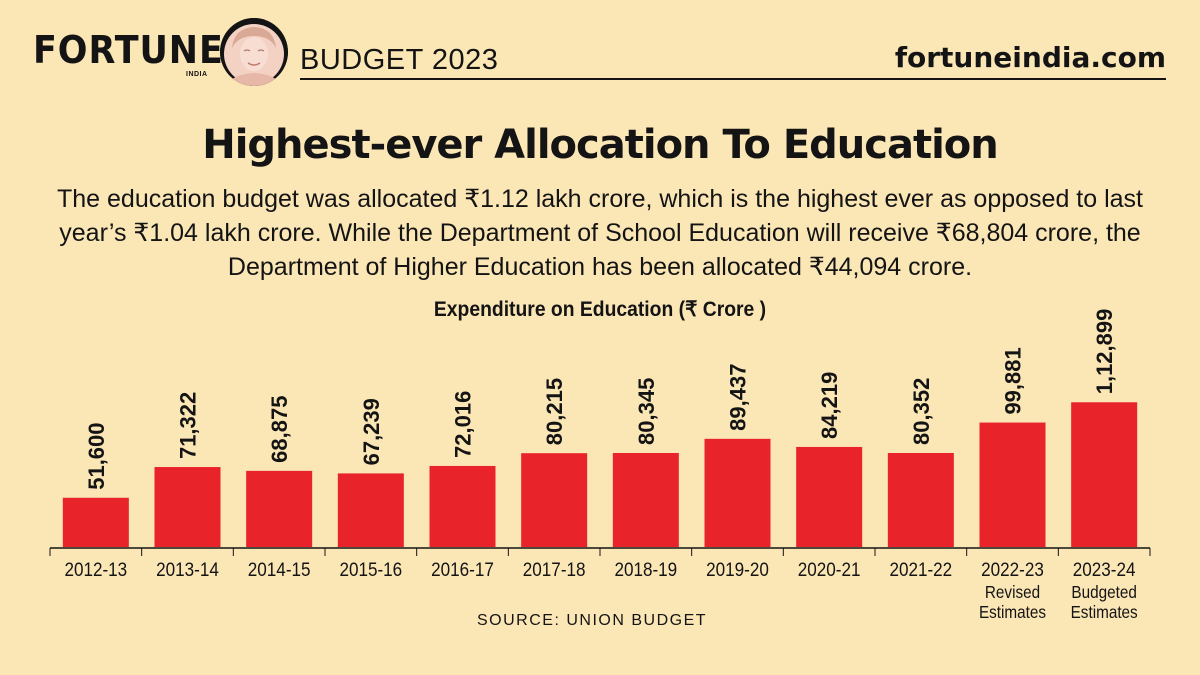 Image resolution: width=1200 pixels, height=675 pixels. I want to click on header-divider, so click(733, 79).